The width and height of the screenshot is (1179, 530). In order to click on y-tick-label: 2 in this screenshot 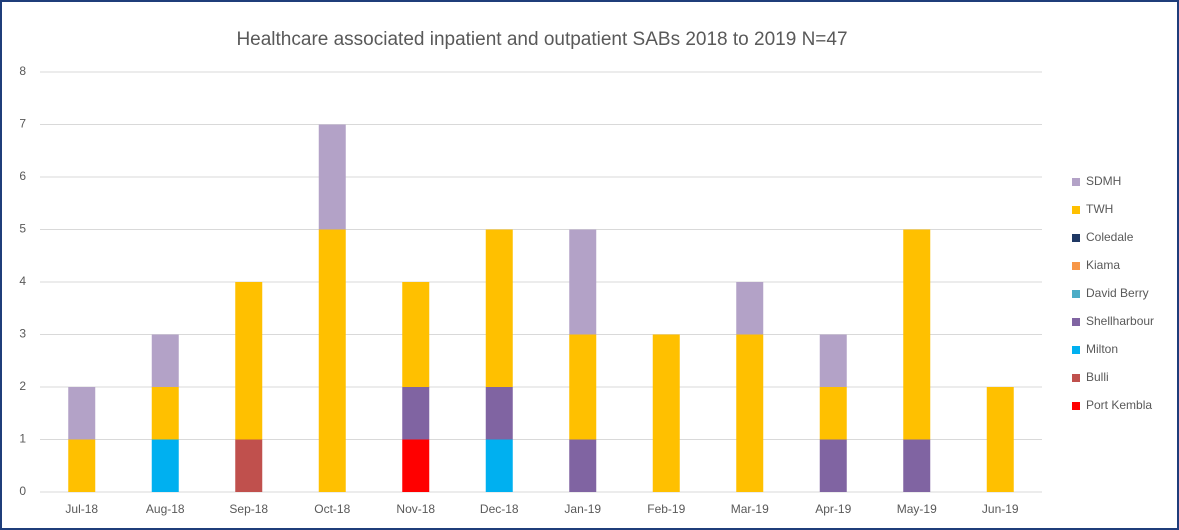, I will do `click(22, 386)`.